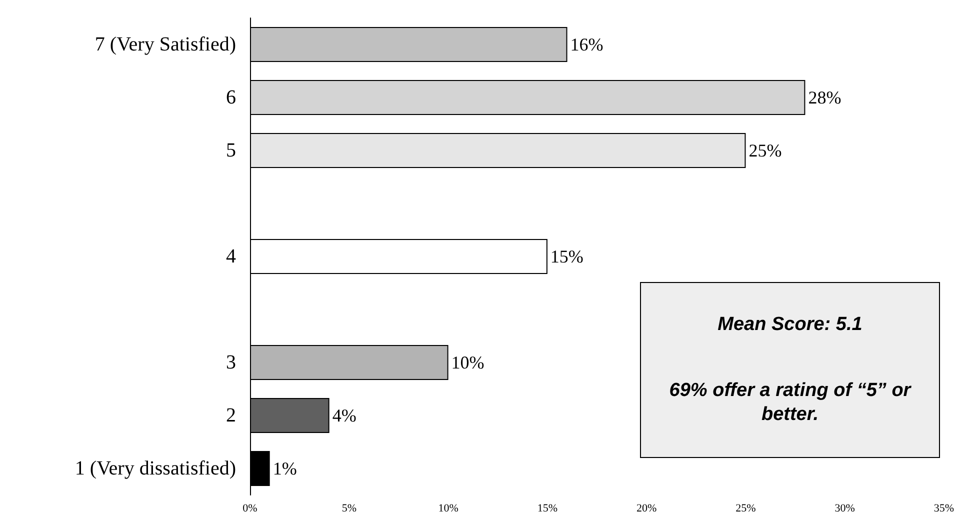 The width and height of the screenshot is (980, 525). I want to click on y-tick-label: 4, so click(231, 257).